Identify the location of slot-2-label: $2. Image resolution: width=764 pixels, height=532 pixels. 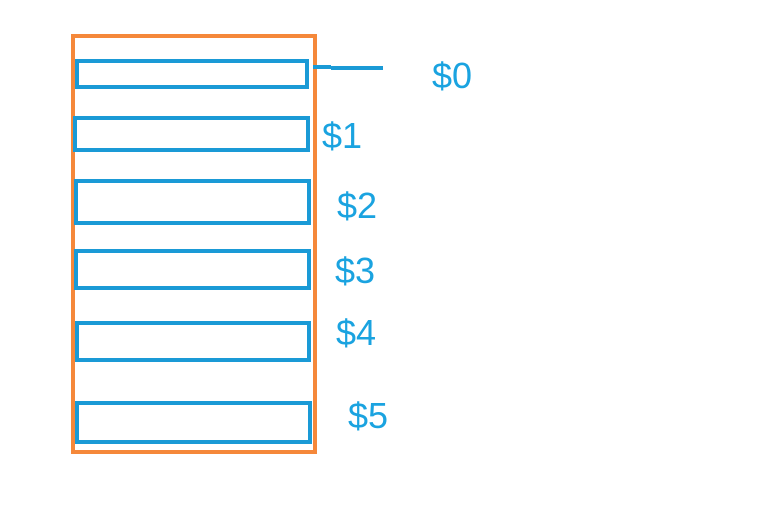
(357, 205).